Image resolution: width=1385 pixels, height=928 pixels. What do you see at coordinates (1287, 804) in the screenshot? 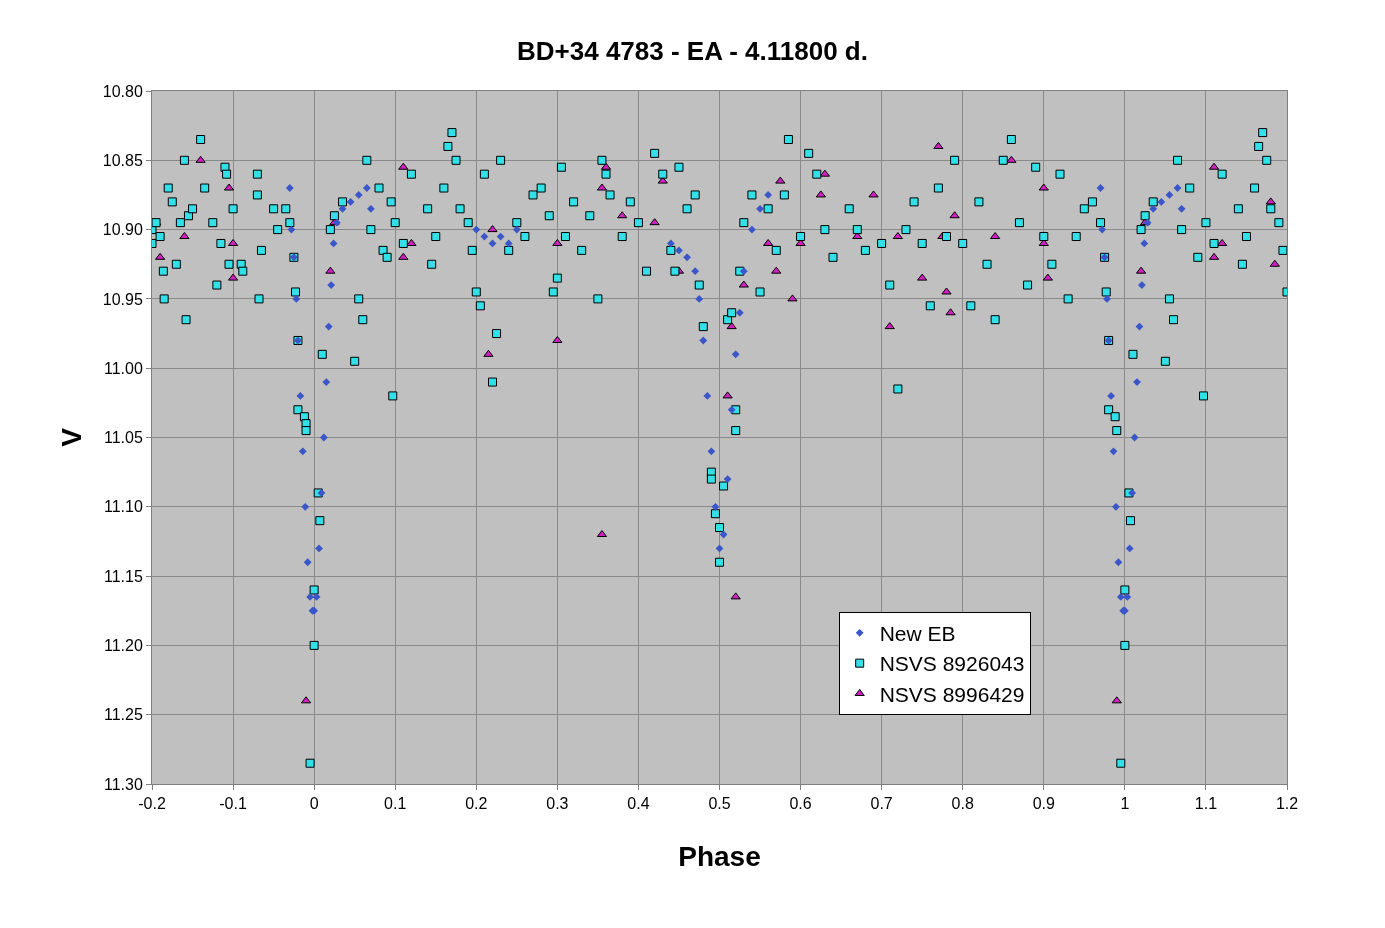
I see `x-tick-label: 1.2` at bounding box center [1287, 804].